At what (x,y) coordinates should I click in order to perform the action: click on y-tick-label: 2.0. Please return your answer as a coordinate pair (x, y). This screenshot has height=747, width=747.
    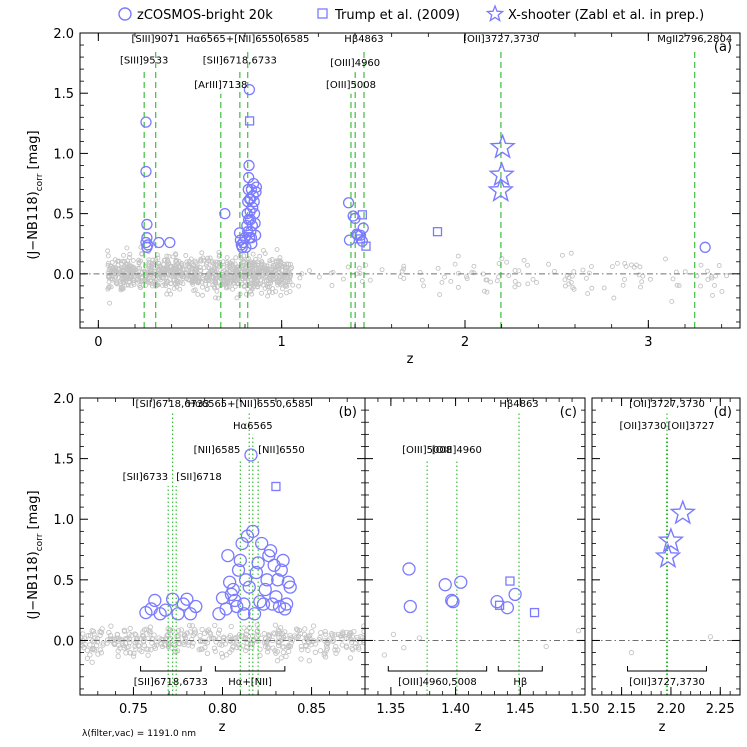
    Looking at the image, I should click on (63, 34).